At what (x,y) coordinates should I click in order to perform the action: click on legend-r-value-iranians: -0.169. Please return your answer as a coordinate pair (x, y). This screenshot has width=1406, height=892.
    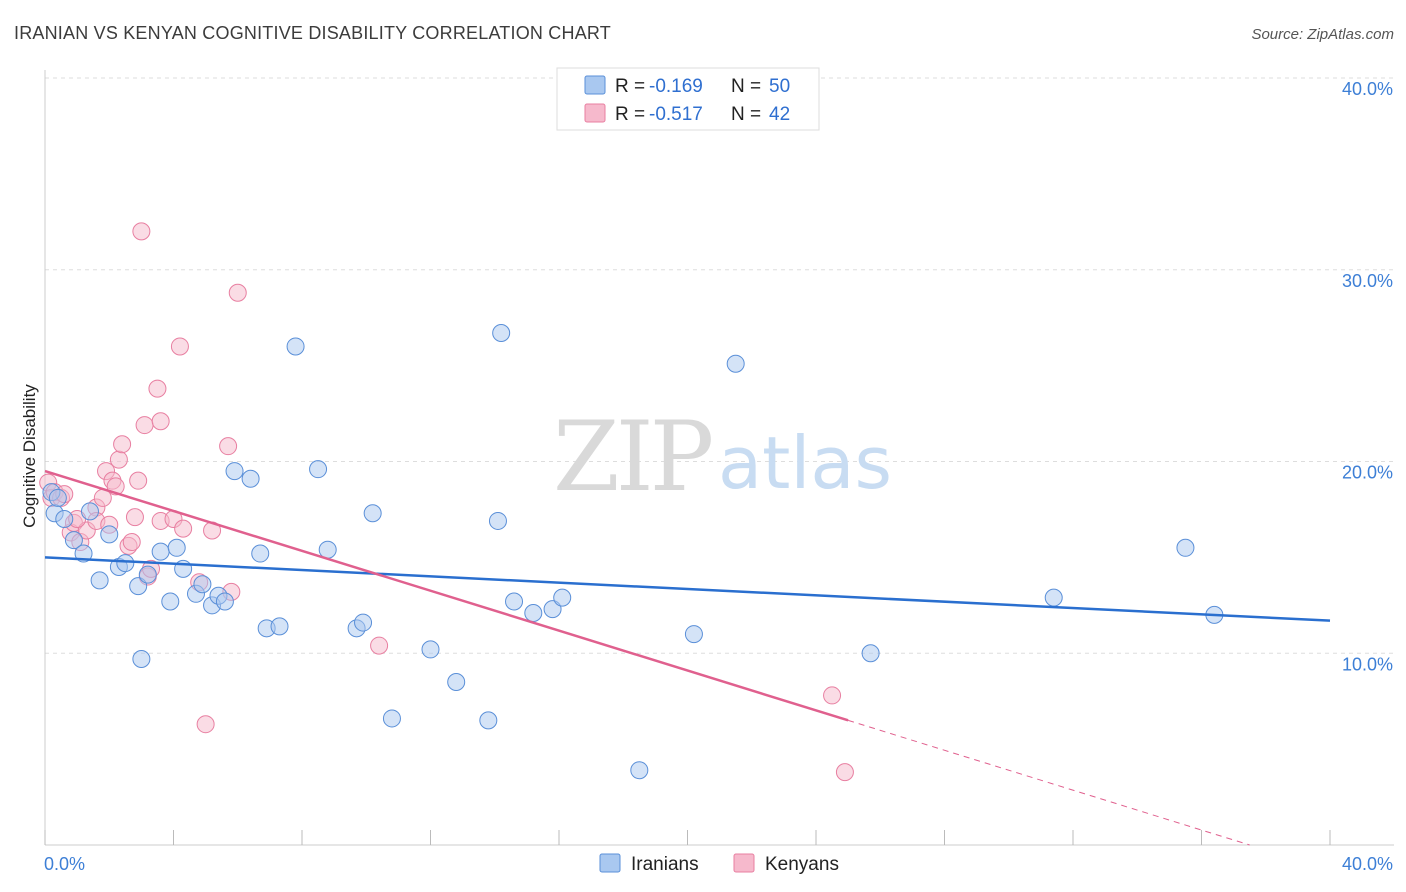
    Looking at the image, I should click on (676, 86).